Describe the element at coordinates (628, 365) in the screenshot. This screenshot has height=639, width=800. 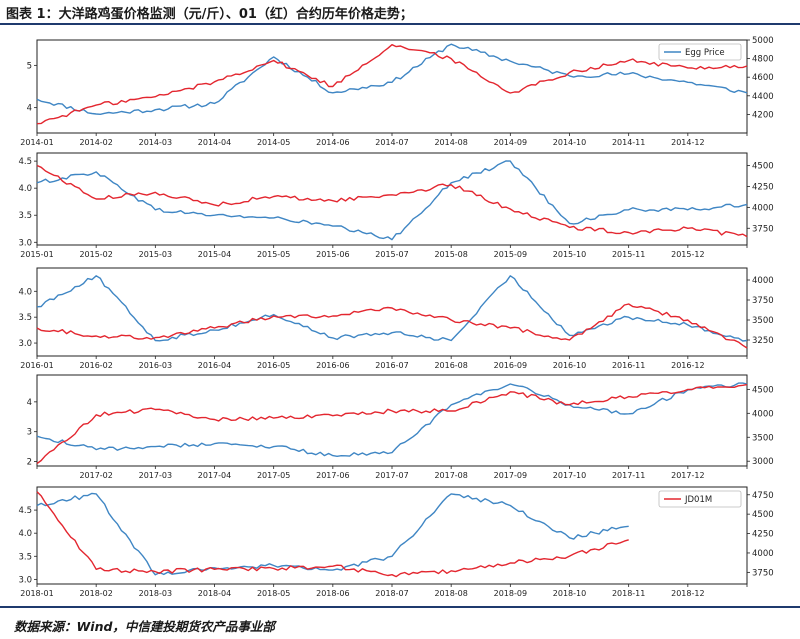
I see `x-tick-label: 2016-11` at that location.